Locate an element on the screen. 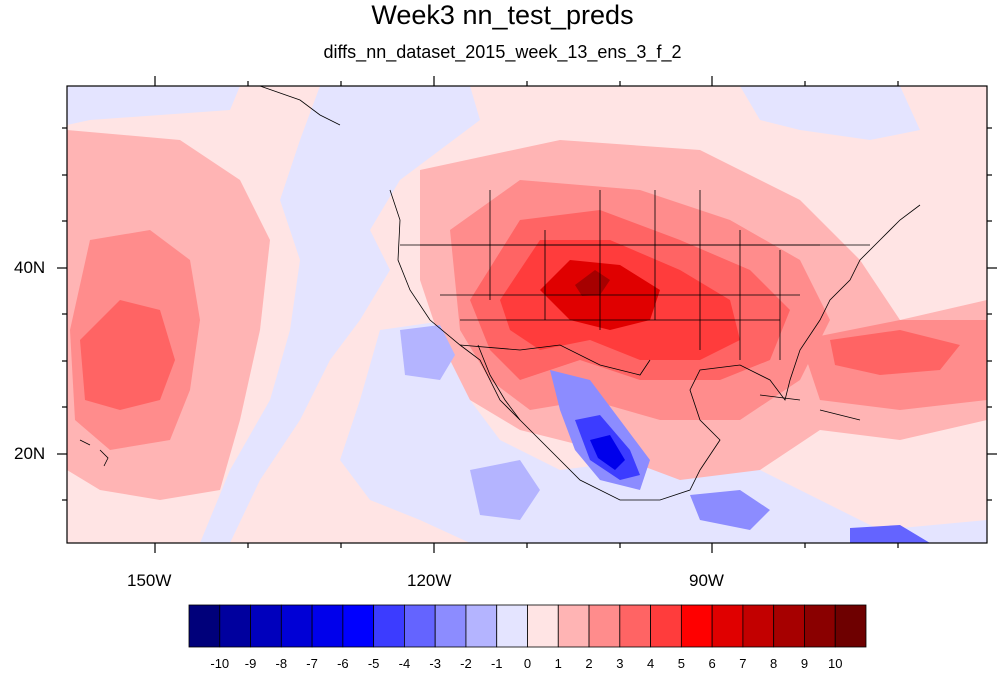 The width and height of the screenshot is (1005, 677). colorbar-label: -10 is located at coordinates (220, 663).